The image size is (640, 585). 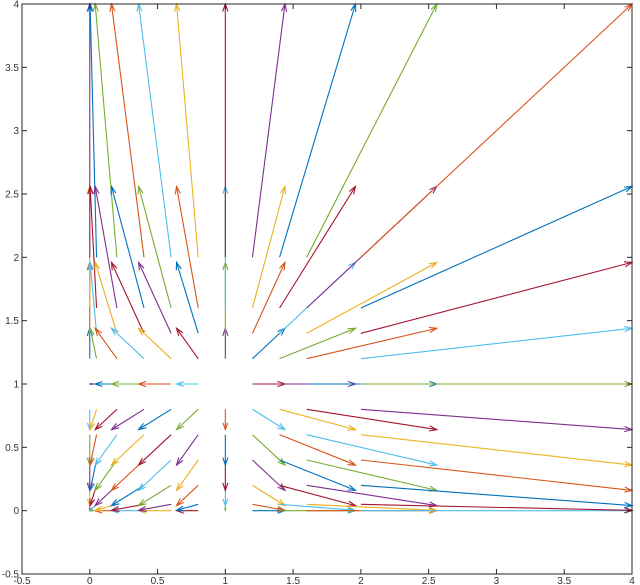 What do you see at coordinates (564, 580) in the screenshot?
I see `x-tick-label: 3.5` at bounding box center [564, 580].